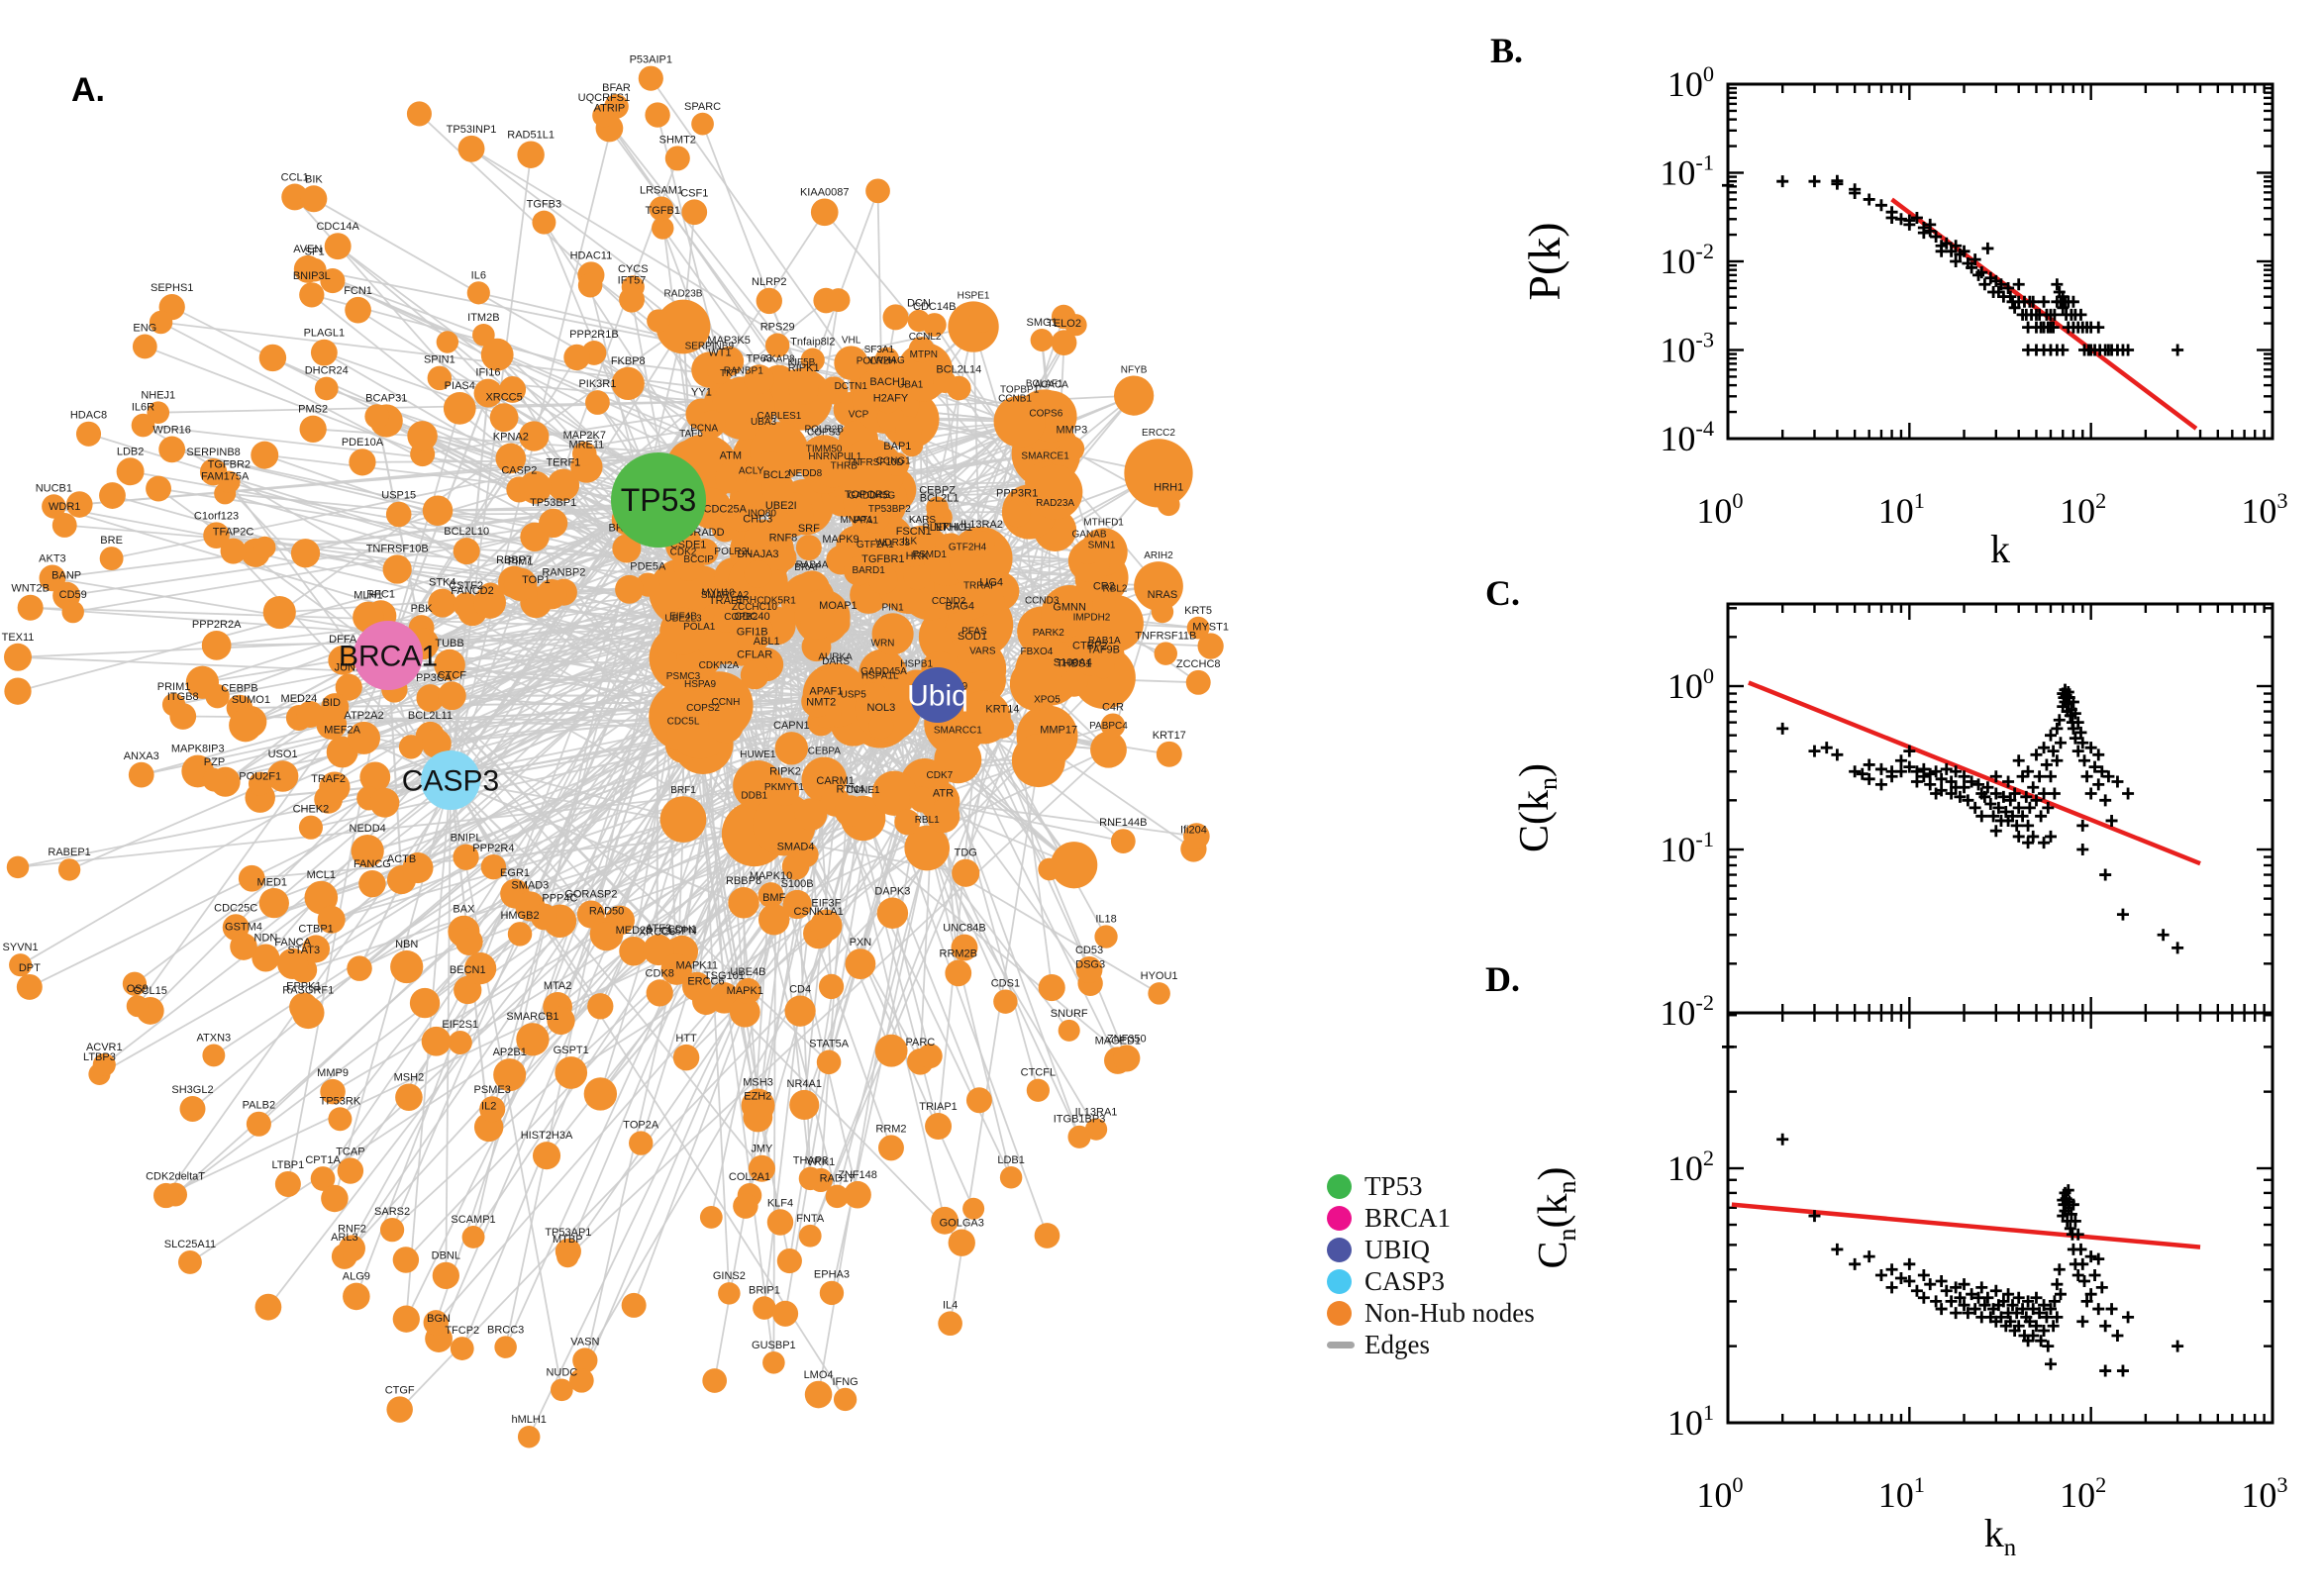  What do you see at coordinates (919, 304) in the screenshot?
I see `network-node-label: DCN` at bounding box center [919, 304].